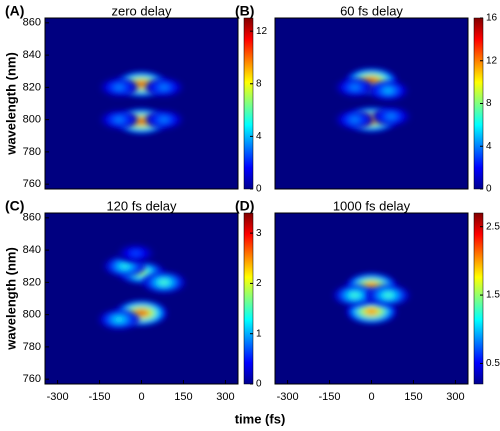  I want to click on x-axis-label: time (fs), so click(260, 418).